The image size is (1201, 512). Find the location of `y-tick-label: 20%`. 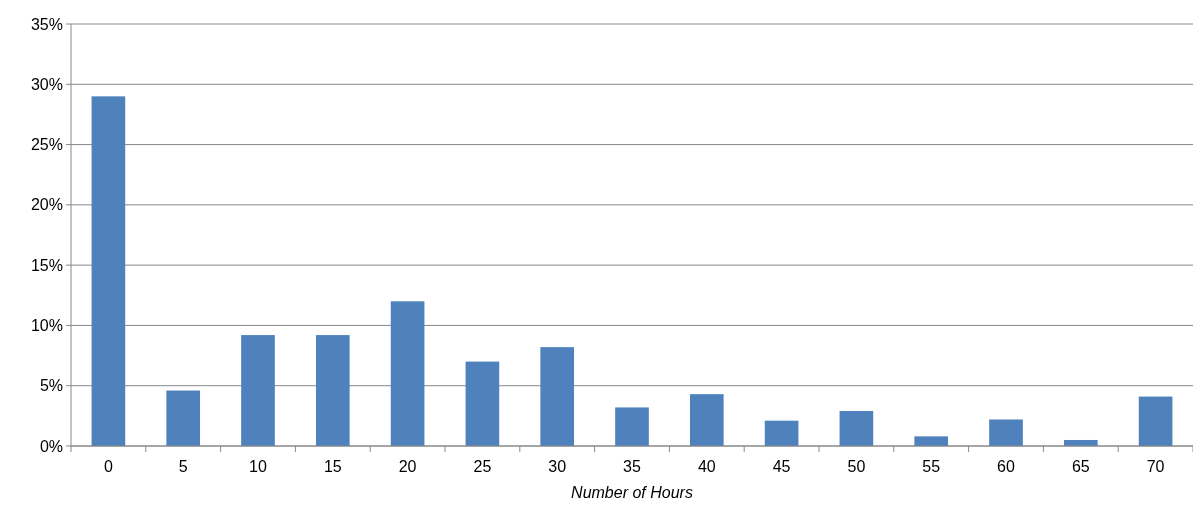

y-tick-label: 20% is located at coordinates (46, 205).